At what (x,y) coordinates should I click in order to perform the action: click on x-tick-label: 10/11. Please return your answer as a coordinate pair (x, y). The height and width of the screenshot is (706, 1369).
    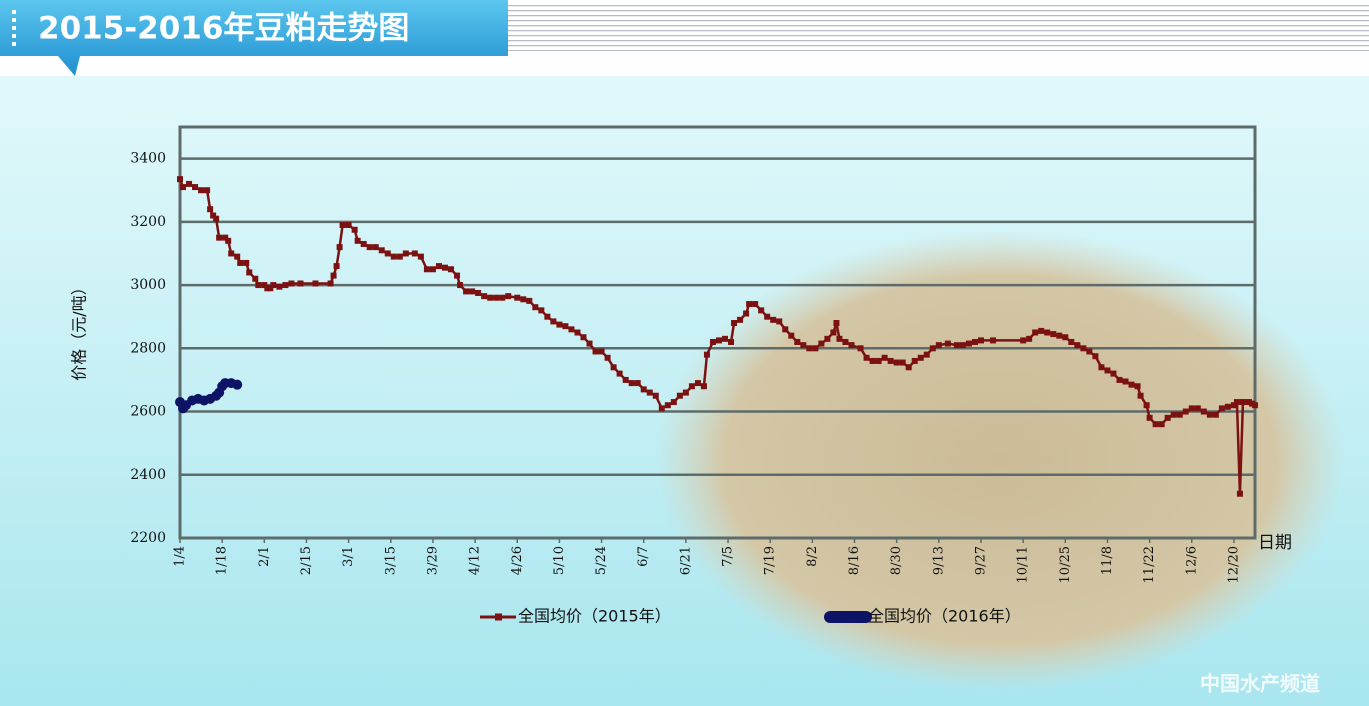
    Looking at the image, I should click on (1023, 564).